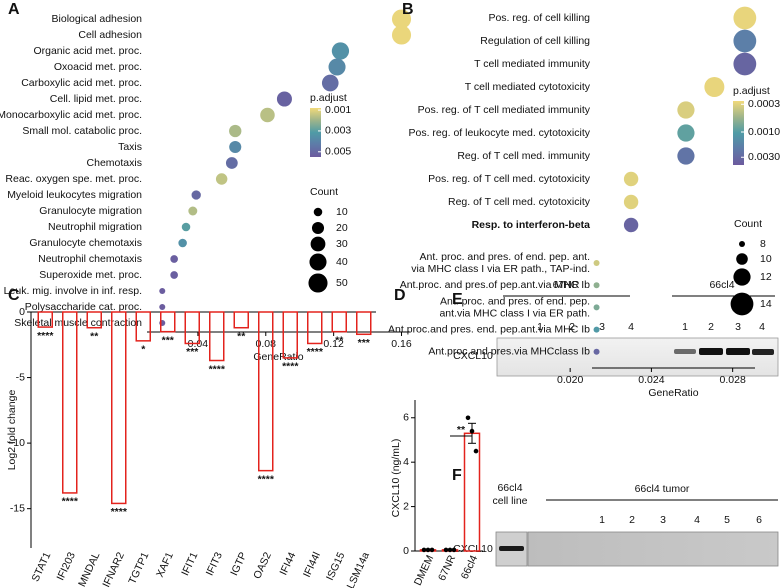 This screenshot has height=588, width=783. Describe the element at coordinates (515, 301) in the screenshot. I see `category-label-line: Ant. proc. and pres. of end. pep.` at that location.